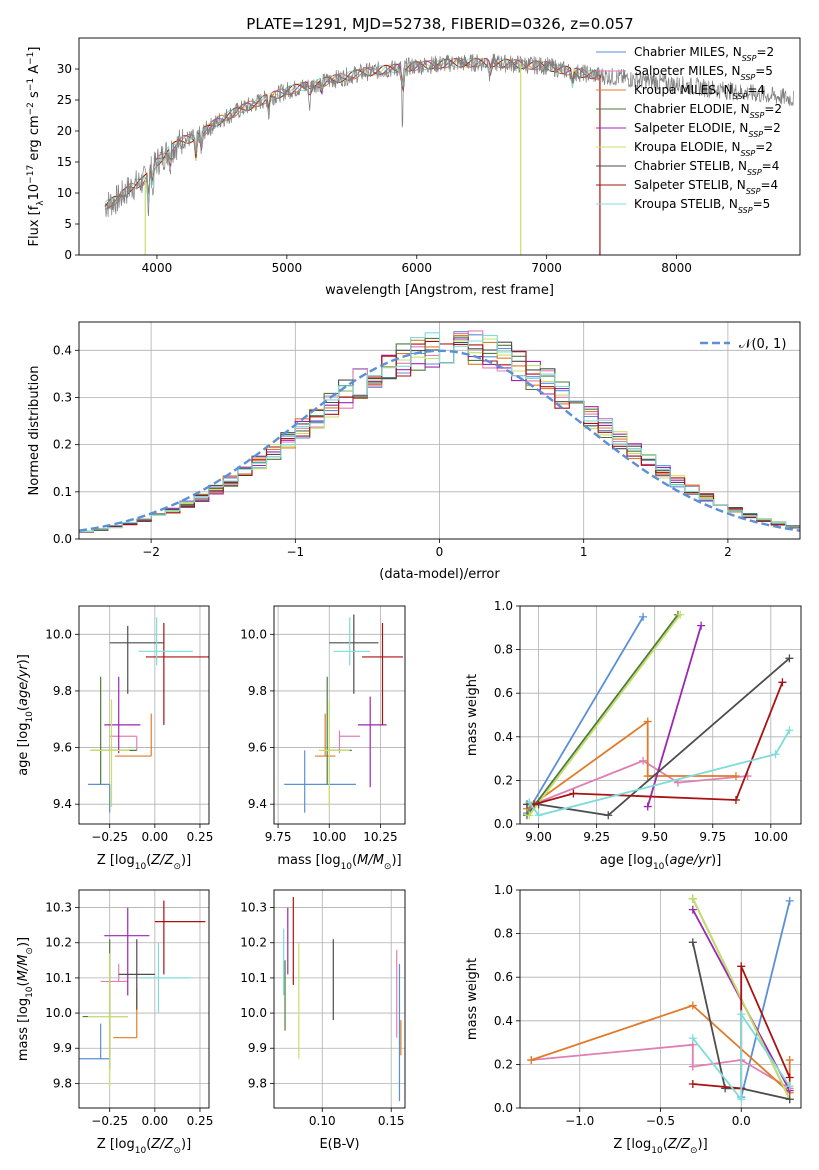 The image size is (819, 1170). I want to click on errorbar-kroupa-elodie, so click(334, 753).